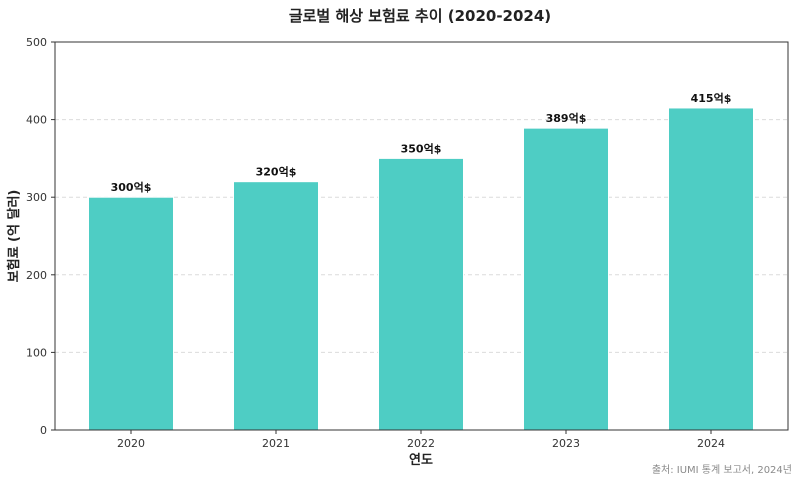 This screenshot has height=483, width=800. I want to click on y-axis-label: 보험료 (억 달러), so click(14, 236).